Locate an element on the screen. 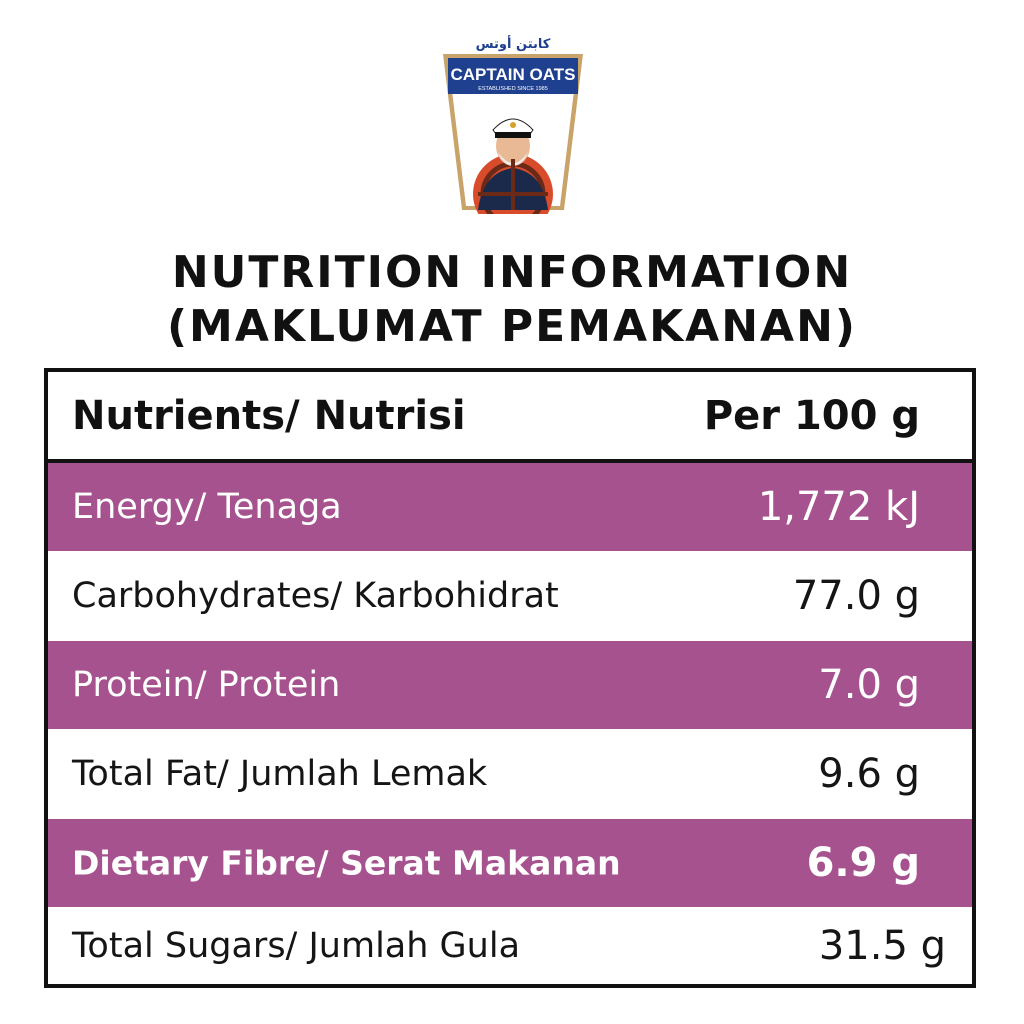 This screenshot has width=1024, height=1024. nutrient-value: 77.0 g is located at coordinates (856, 596).